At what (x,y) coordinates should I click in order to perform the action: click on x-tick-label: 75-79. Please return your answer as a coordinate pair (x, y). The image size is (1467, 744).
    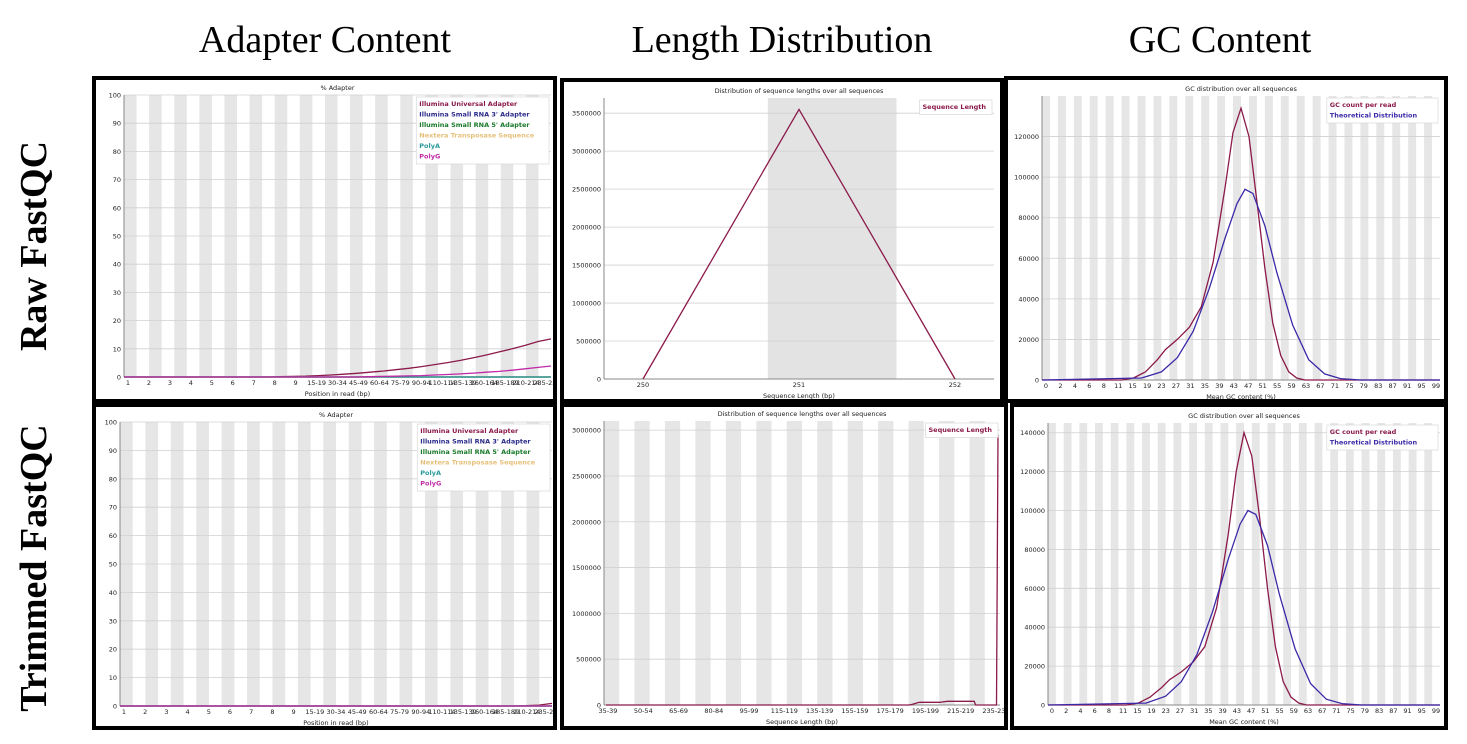
    Looking at the image, I should click on (399, 712).